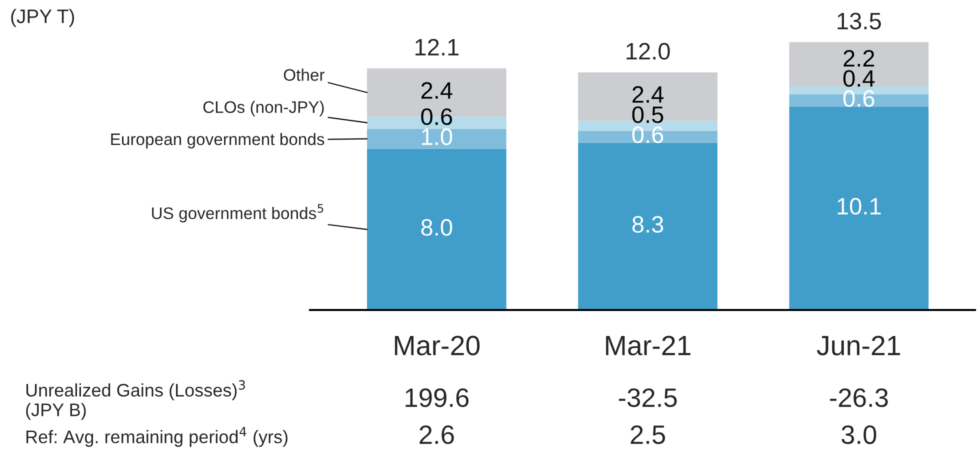 The height and width of the screenshot is (450, 980). I want to click on data-label: 8.0, so click(436, 227).